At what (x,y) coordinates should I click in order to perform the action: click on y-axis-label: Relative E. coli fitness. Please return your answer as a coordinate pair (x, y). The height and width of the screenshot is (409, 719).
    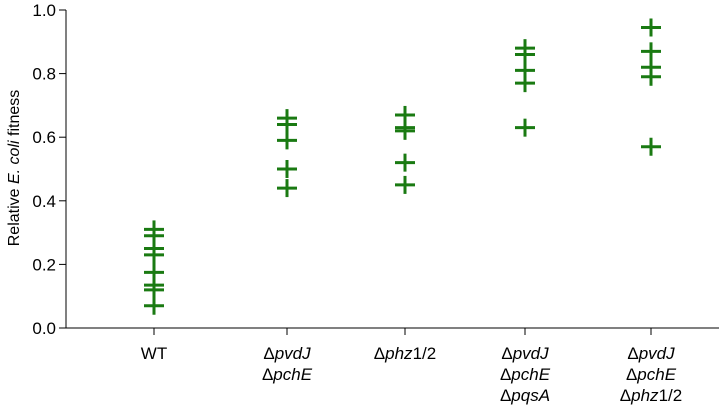
    Looking at the image, I should click on (14, 168).